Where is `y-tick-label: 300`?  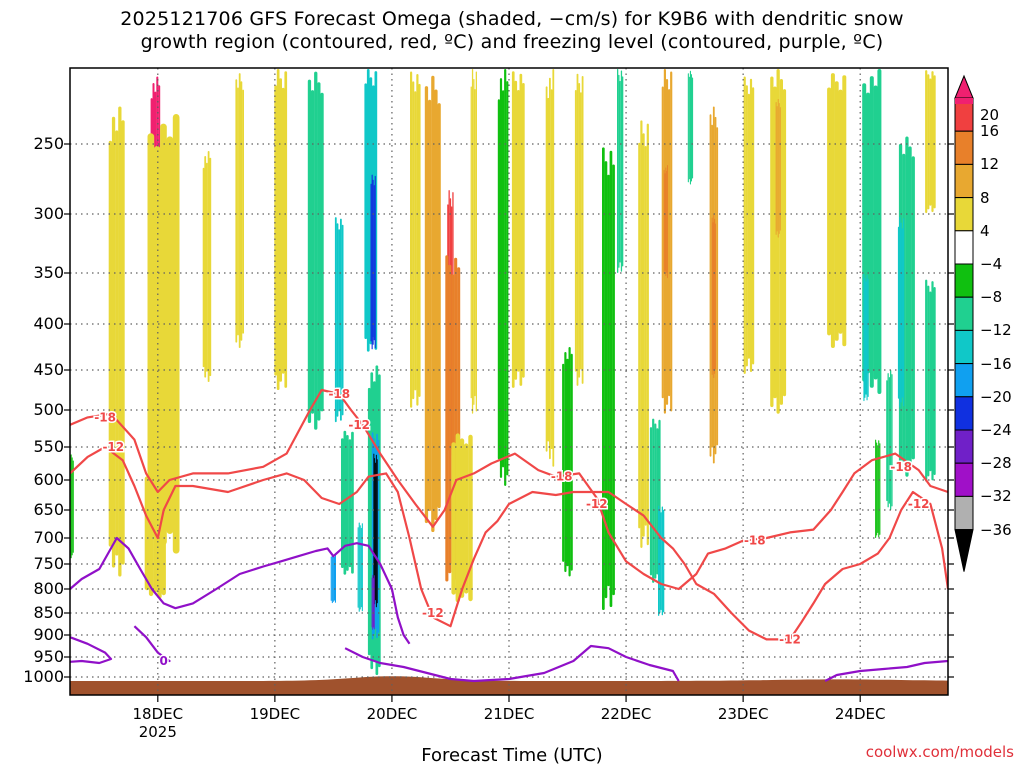 y-tick-label: 300 is located at coordinates (48, 213).